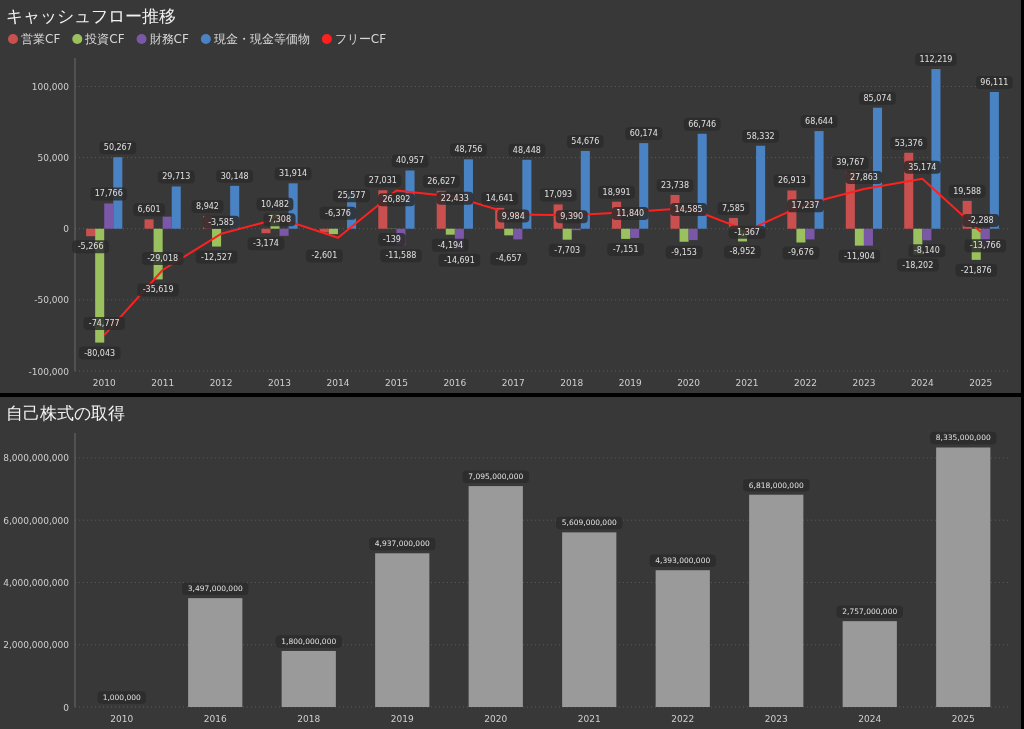 The image size is (1024, 729). I want to click on legend-label: 現金・現金等価物, so click(261, 39).